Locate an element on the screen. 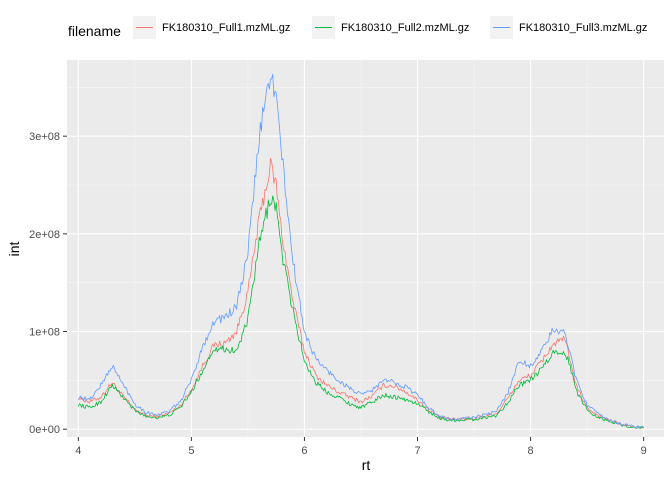 The height and width of the screenshot is (480, 672). y-tick-label: 2e+08 is located at coordinates (44, 235).